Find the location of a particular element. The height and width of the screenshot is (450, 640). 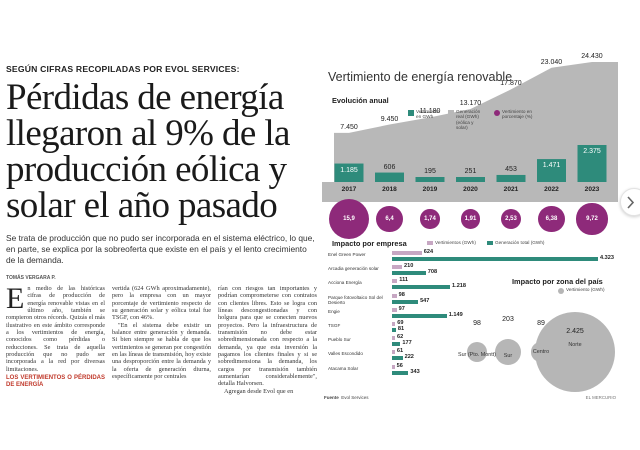

legend-item-pct: Vertimiento en porcentaje (%) is located at coordinates (515, 114).